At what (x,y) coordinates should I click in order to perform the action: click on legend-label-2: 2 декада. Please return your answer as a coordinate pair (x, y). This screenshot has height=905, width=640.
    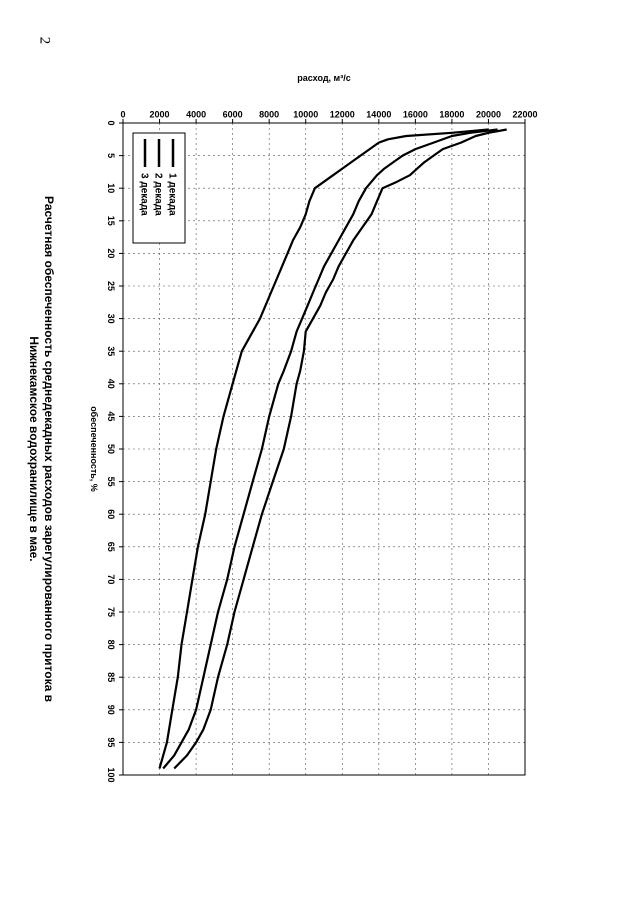
    Looking at the image, I should click on (158, 194).